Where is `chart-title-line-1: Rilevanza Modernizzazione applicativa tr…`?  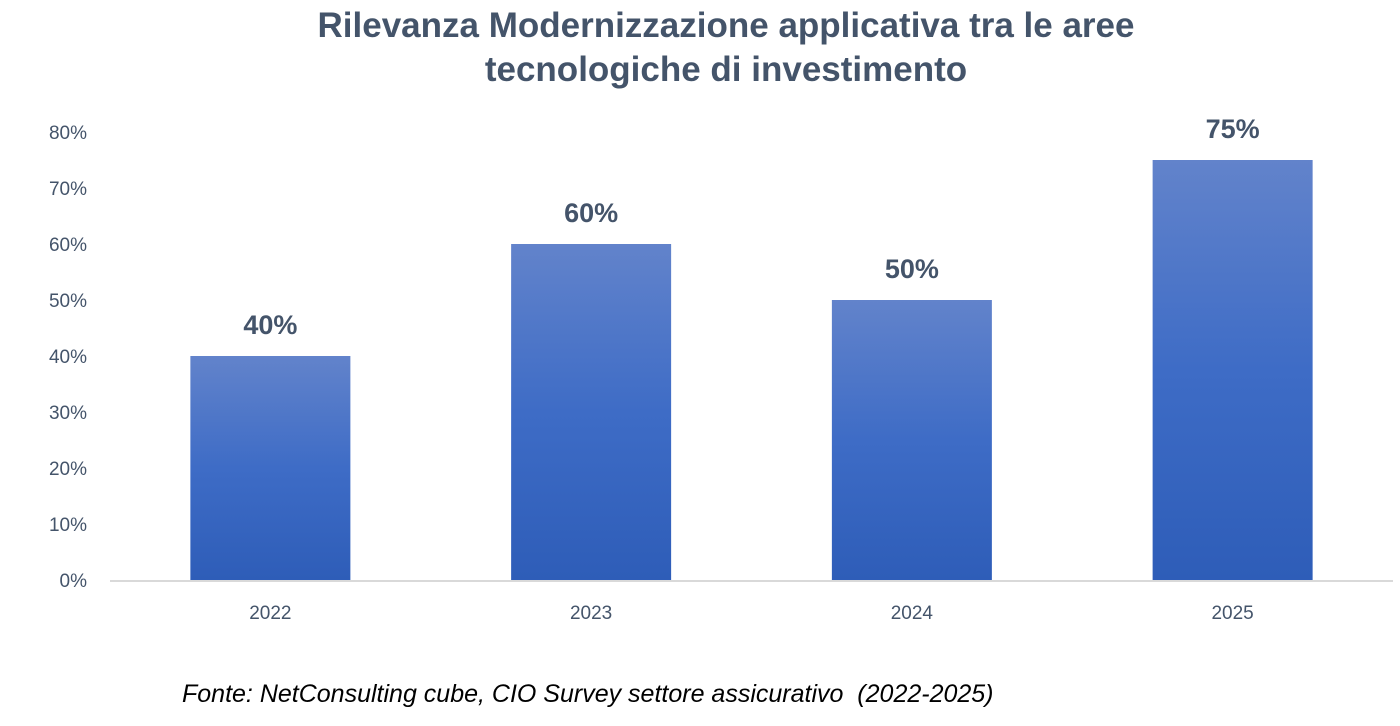
chart-title-line-1: Rilevanza Modernizzazione applicativa tr… is located at coordinates (726, 25).